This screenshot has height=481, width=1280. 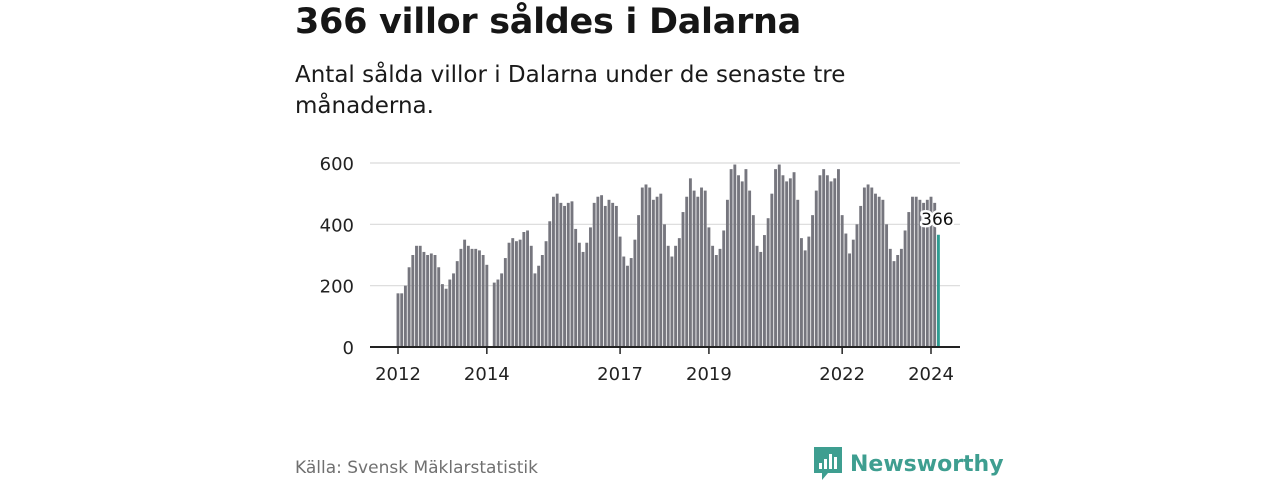 What do you see at coordinates (620, 374) in the screenshot?
I see `x-tick-label: 2017` at bounding box center [620, 374].